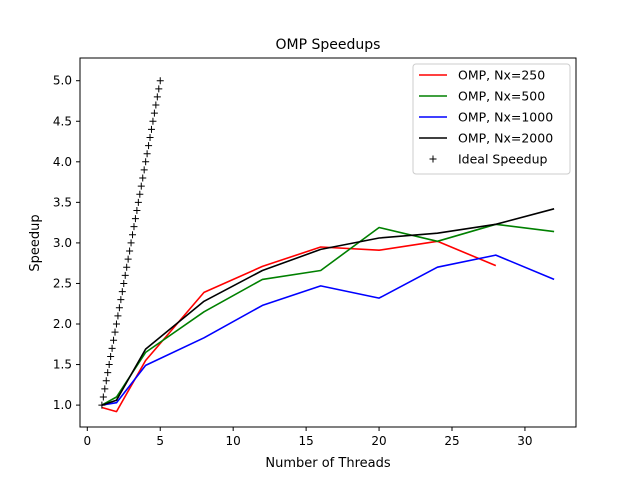 The image size is (640, 484). Describe the element at coordinates (62, 243) in the screenshot. I see `y-tick-label: 3.0` at that location.